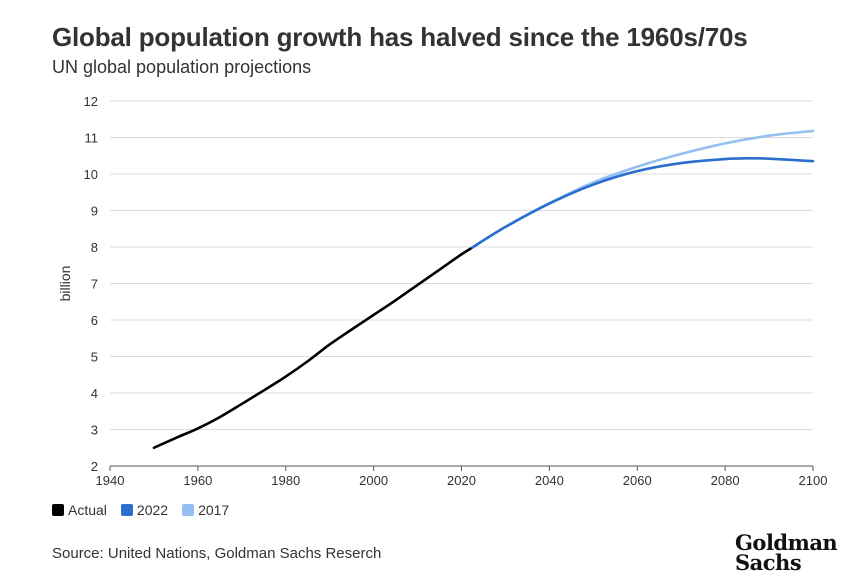 The image size is (860, 587). What do you see at coordinates (110, 480) in the screenshot?
I see `x-tick-label: 1940` at bounding box center [110, 480].